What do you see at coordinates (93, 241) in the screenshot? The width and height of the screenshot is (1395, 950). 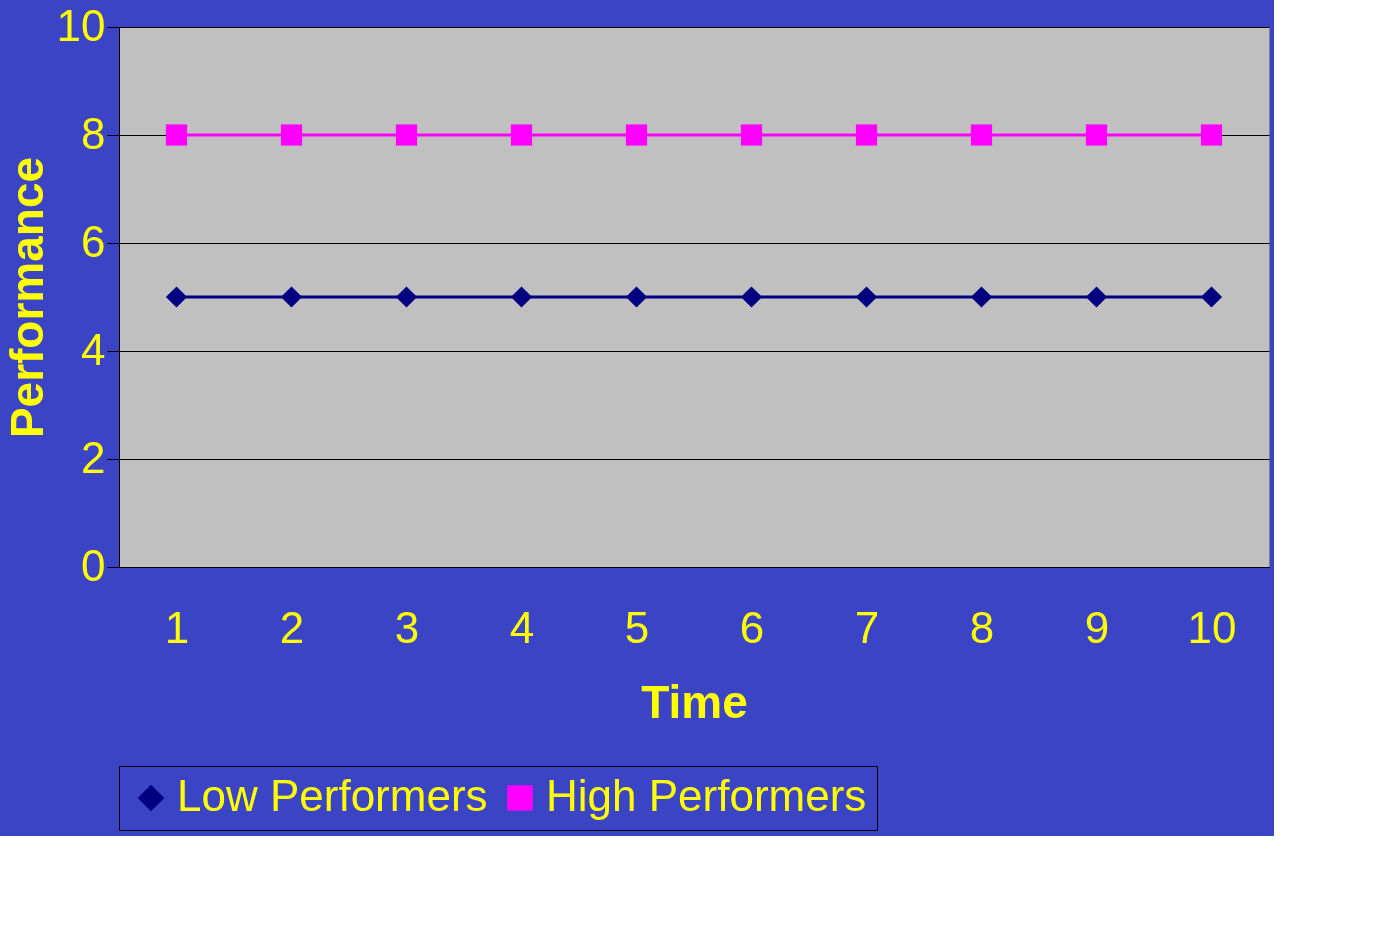 I see `y-tick-label: 6` at bounding box center [93, 241].